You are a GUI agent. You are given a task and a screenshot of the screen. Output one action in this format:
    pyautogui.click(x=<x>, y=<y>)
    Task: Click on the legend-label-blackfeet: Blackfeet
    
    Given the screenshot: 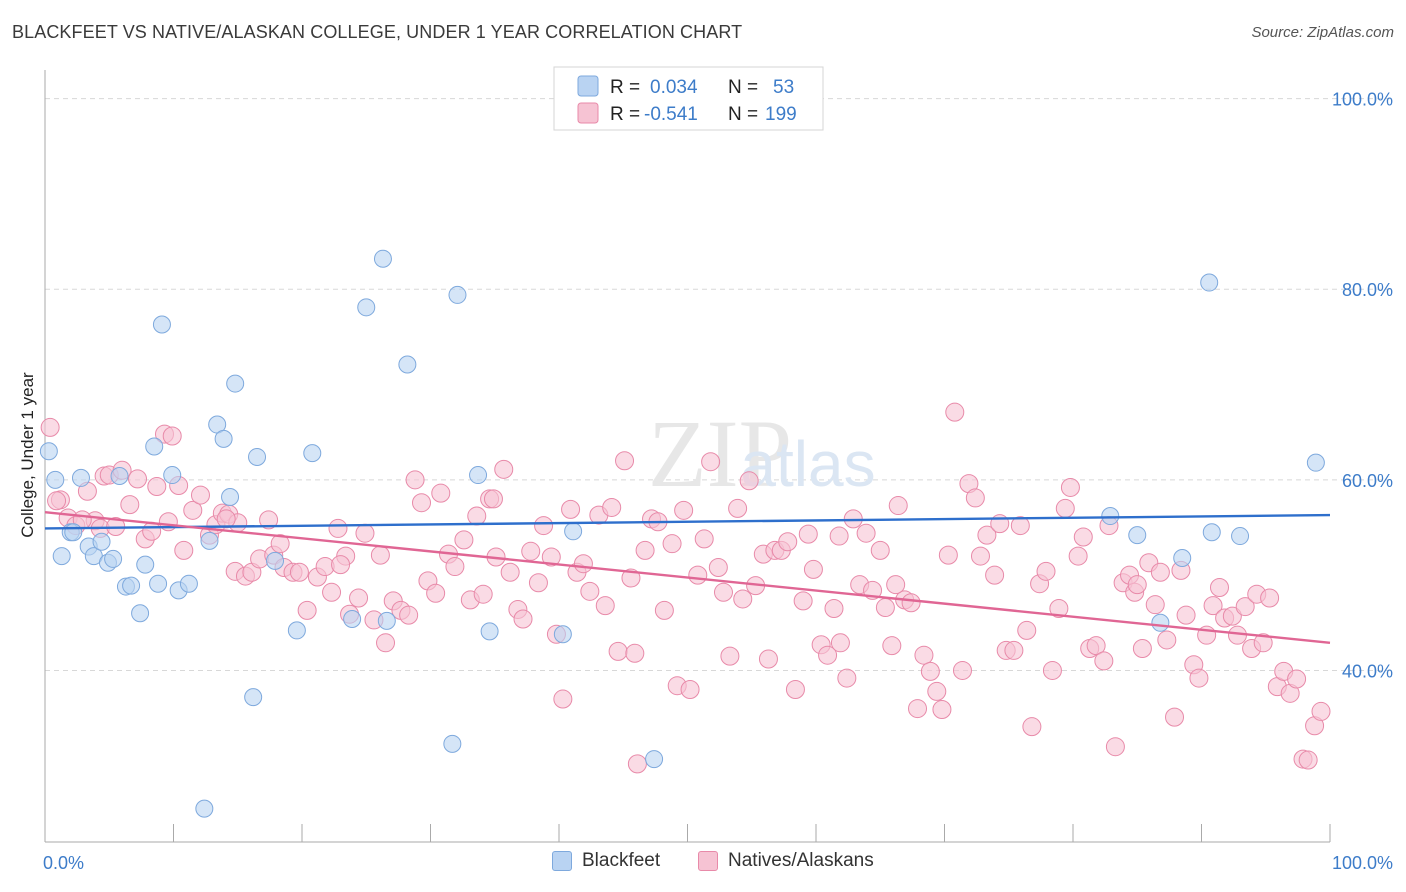 What is the action you would take?
    pyautogui.click(x=621, y=860)
    